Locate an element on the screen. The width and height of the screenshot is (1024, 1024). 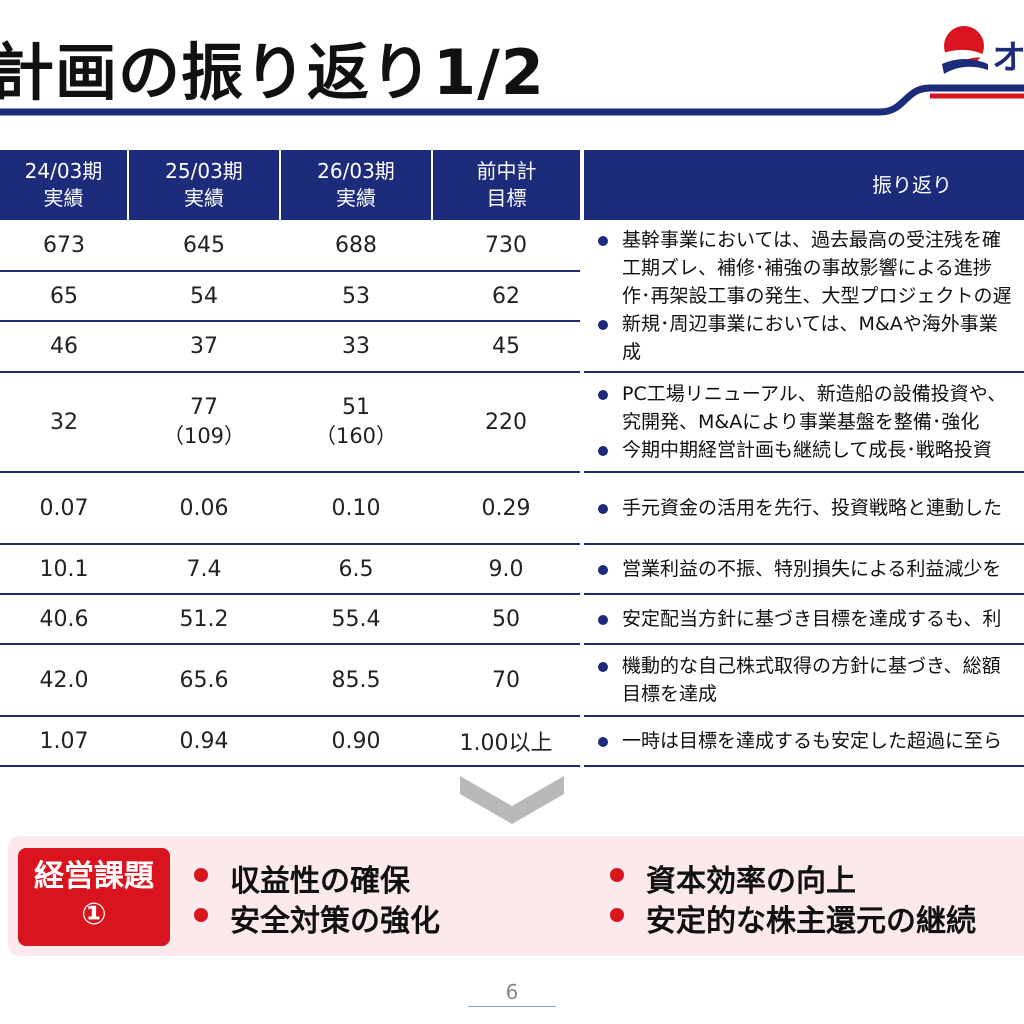
issue-item: 安全対策の強化 is located at coordinates (317, 918).